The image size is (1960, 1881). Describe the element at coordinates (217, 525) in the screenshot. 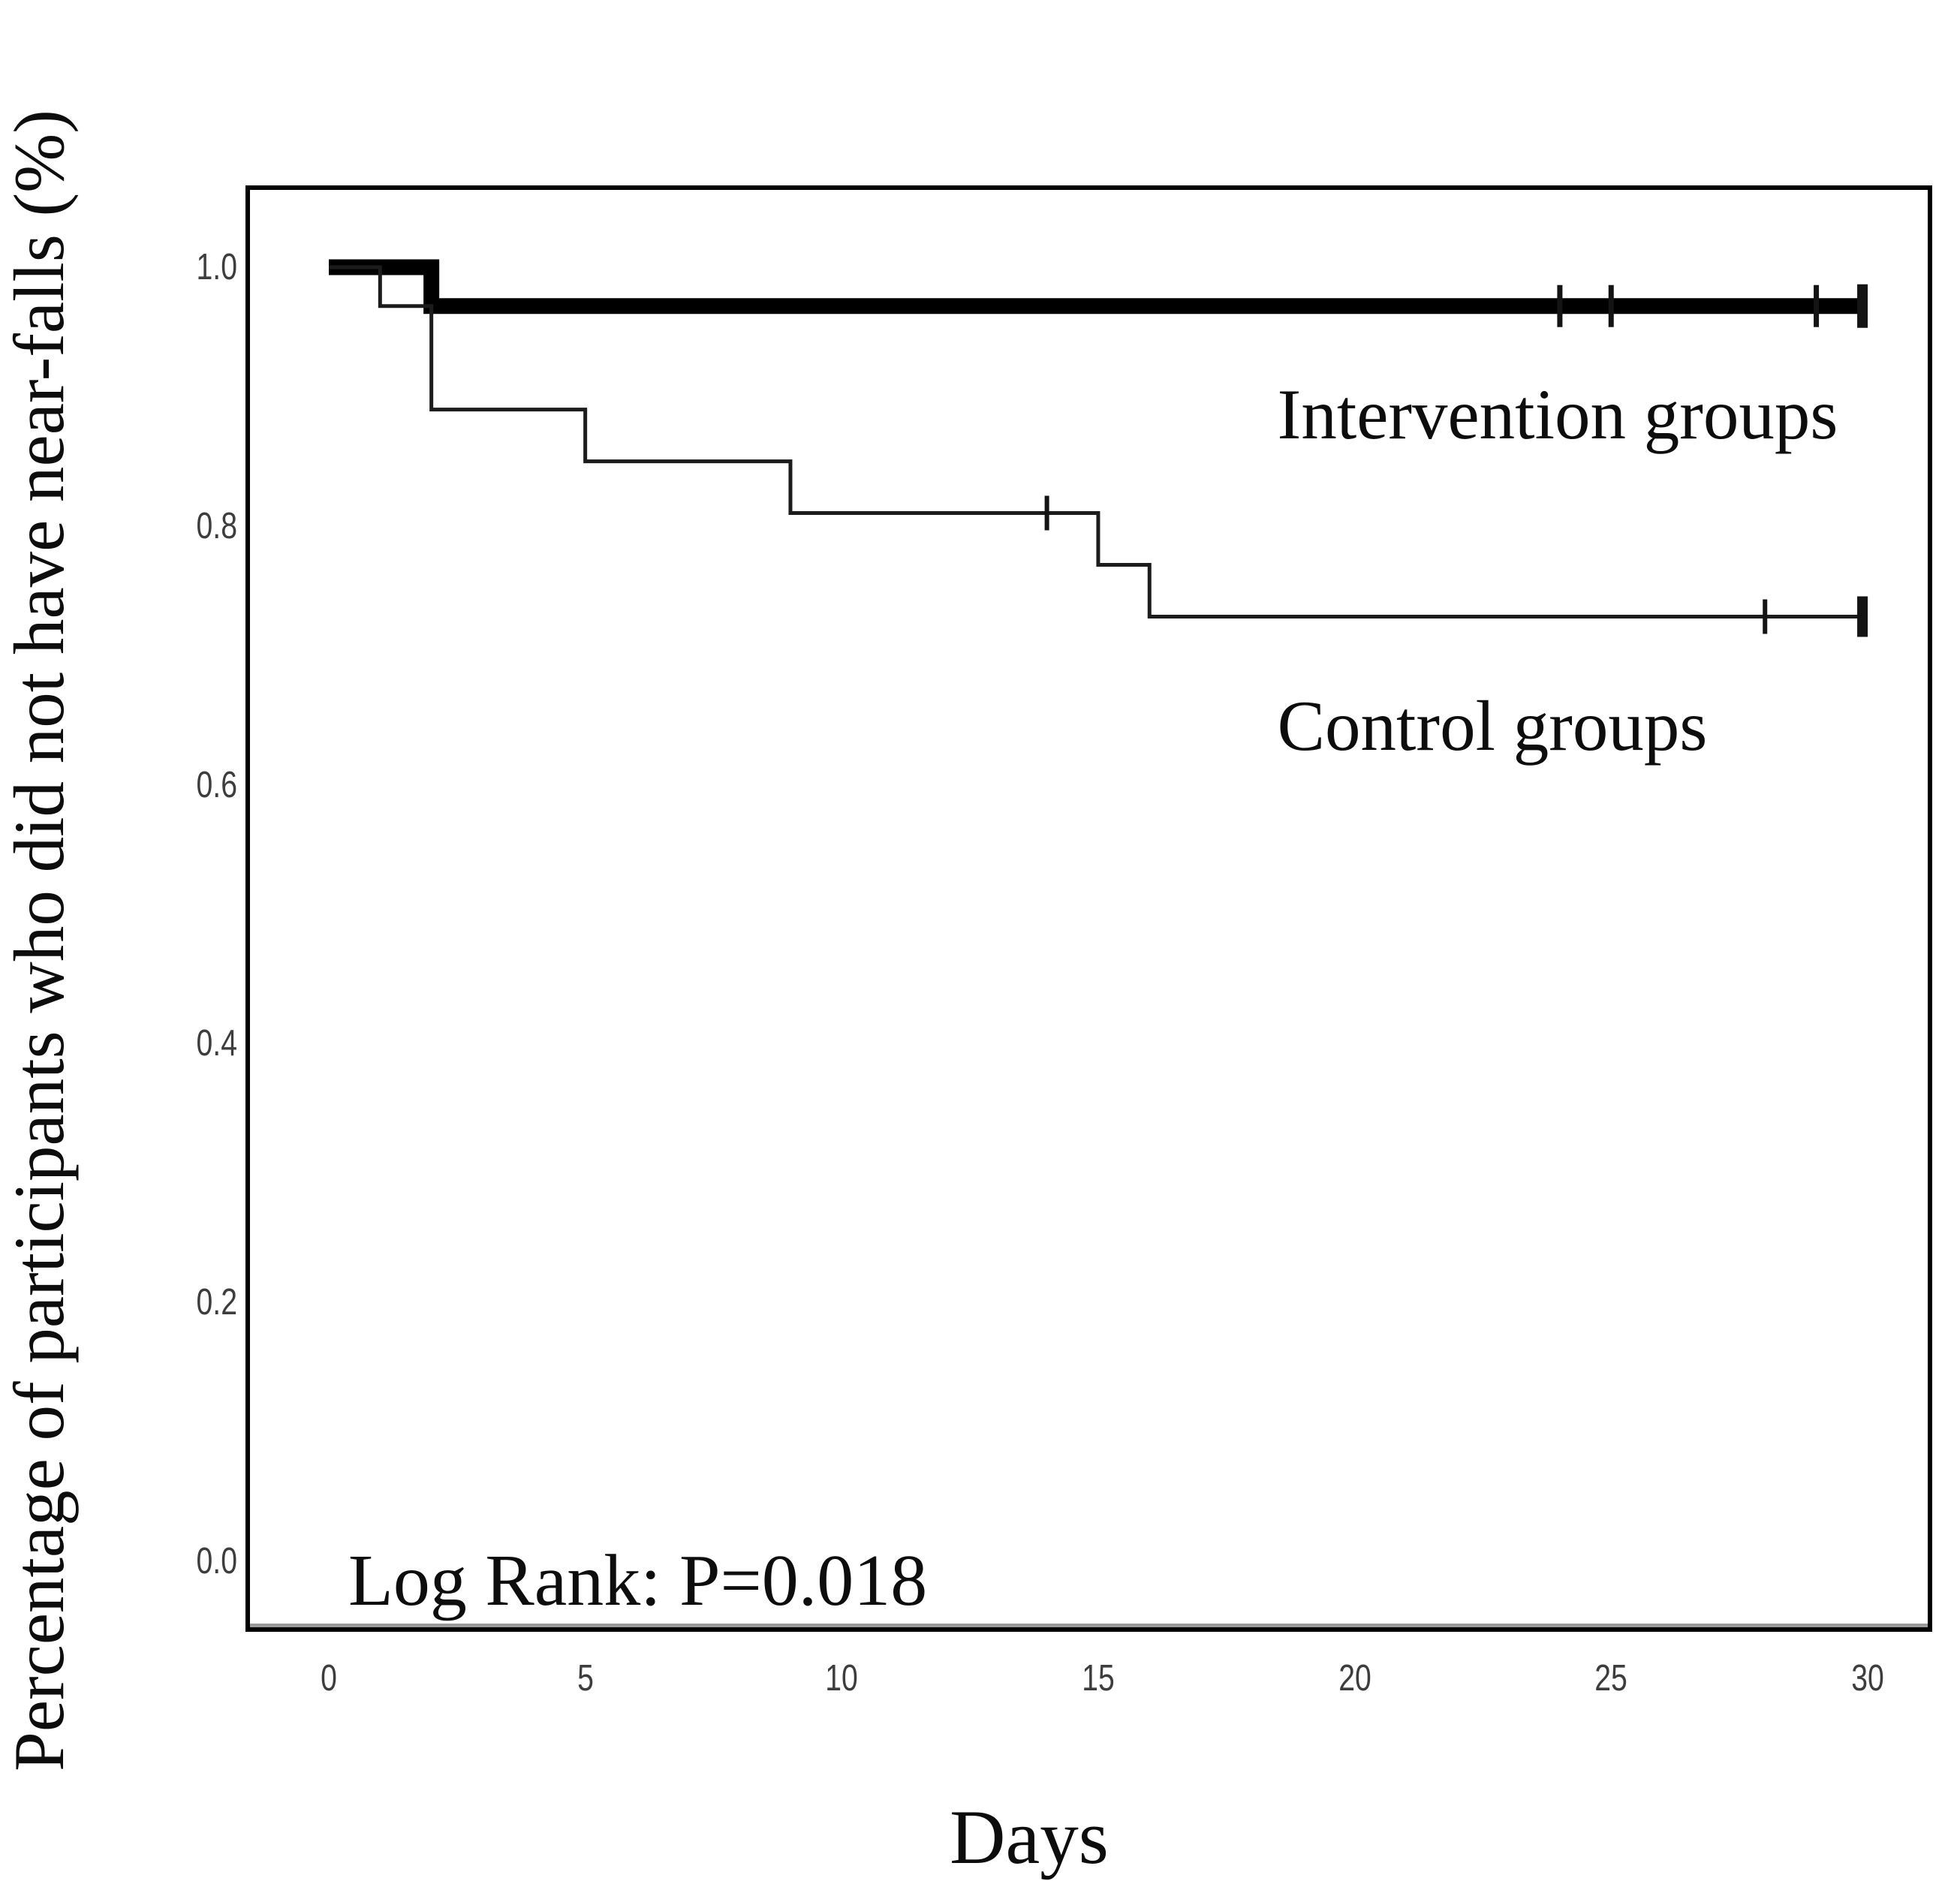

I see `y-tick-label: 0.8` at that location.